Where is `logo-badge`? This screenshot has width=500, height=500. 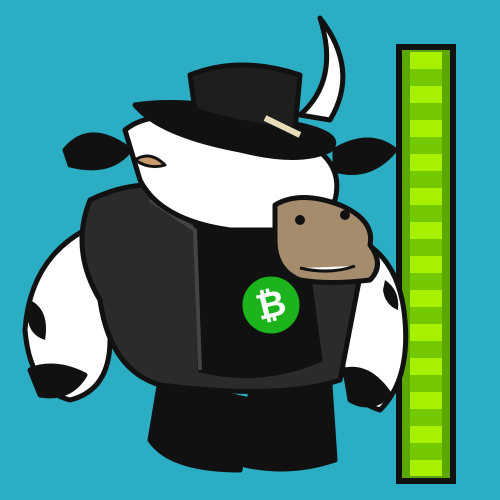
logo-badge is located at coordinates (271, 305).